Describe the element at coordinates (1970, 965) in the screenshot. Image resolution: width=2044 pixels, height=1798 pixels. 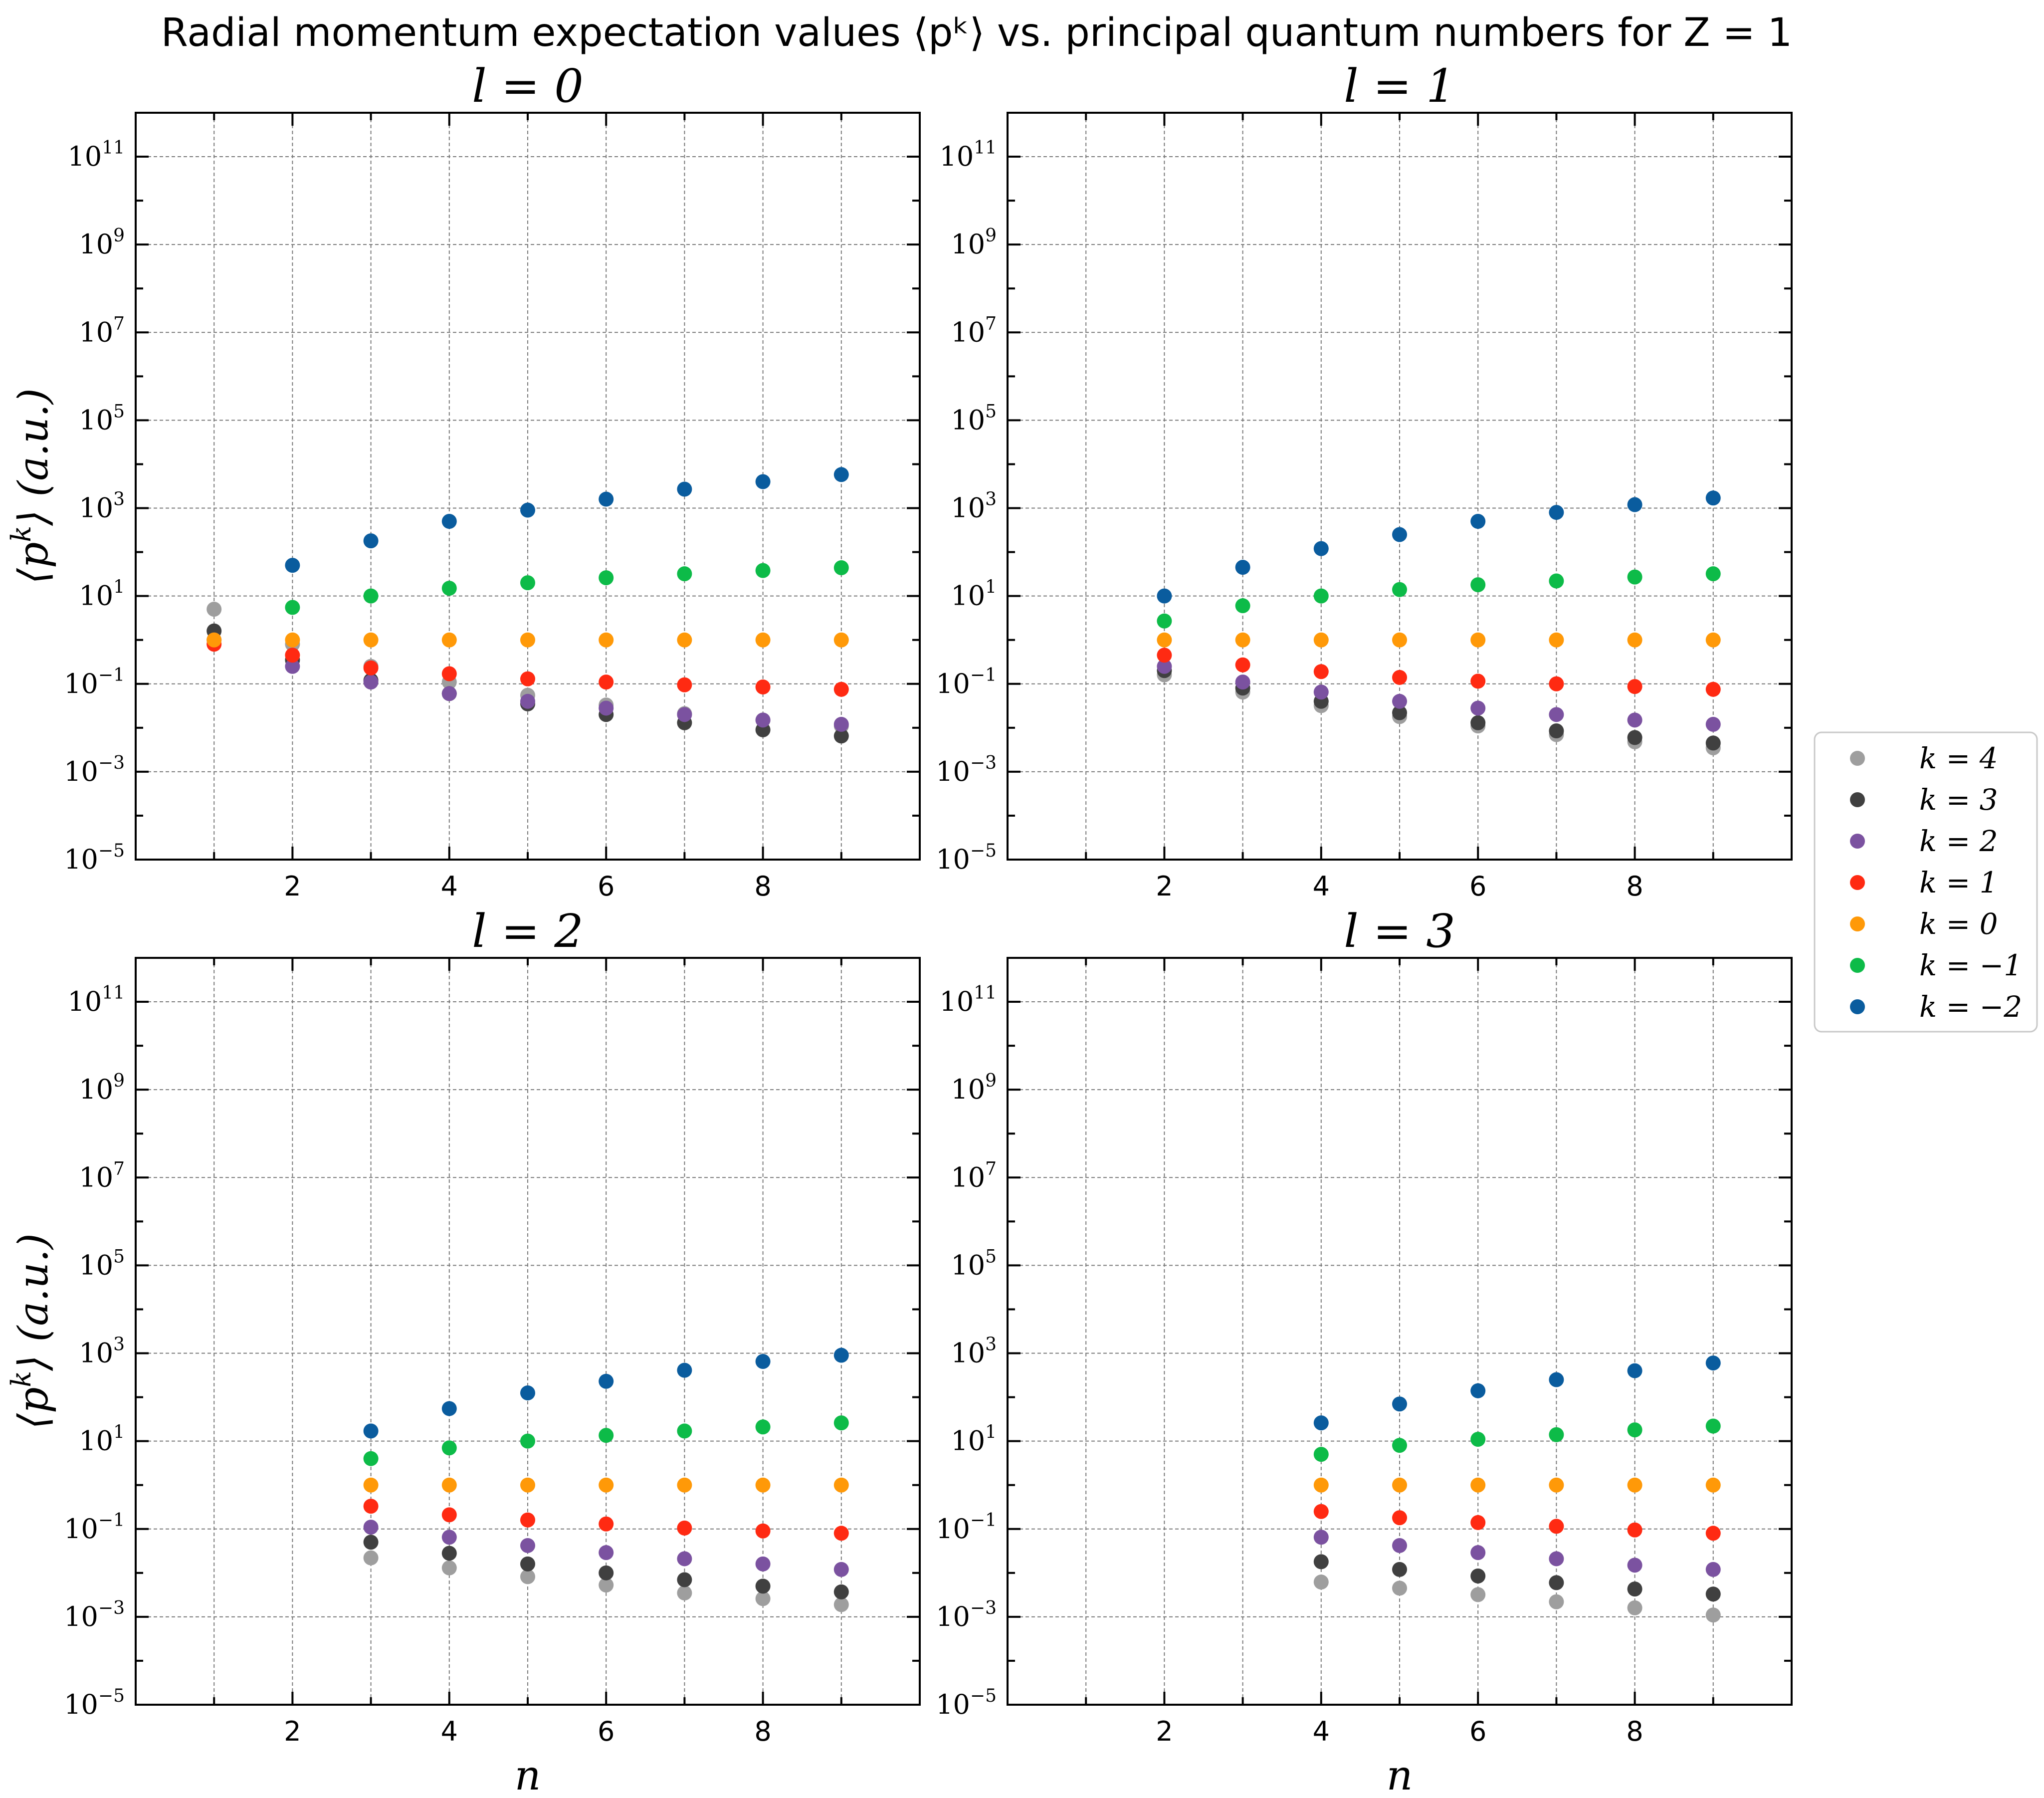
I see `legend-label: k = −1` at that location.